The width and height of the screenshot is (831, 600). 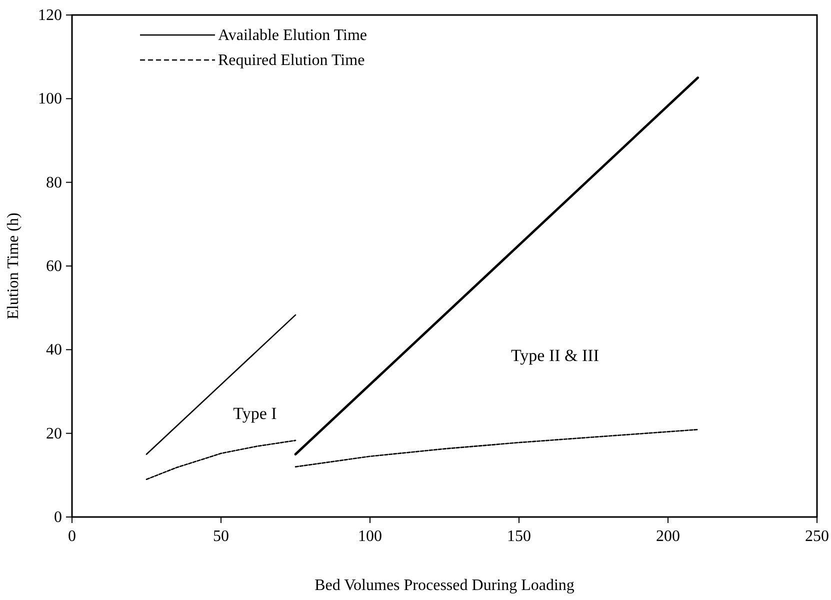 What do you see at coordinates (291, 60) in the screenshot?
I see `legend-label: Required Elution Time` at bounding box center [291, 60].